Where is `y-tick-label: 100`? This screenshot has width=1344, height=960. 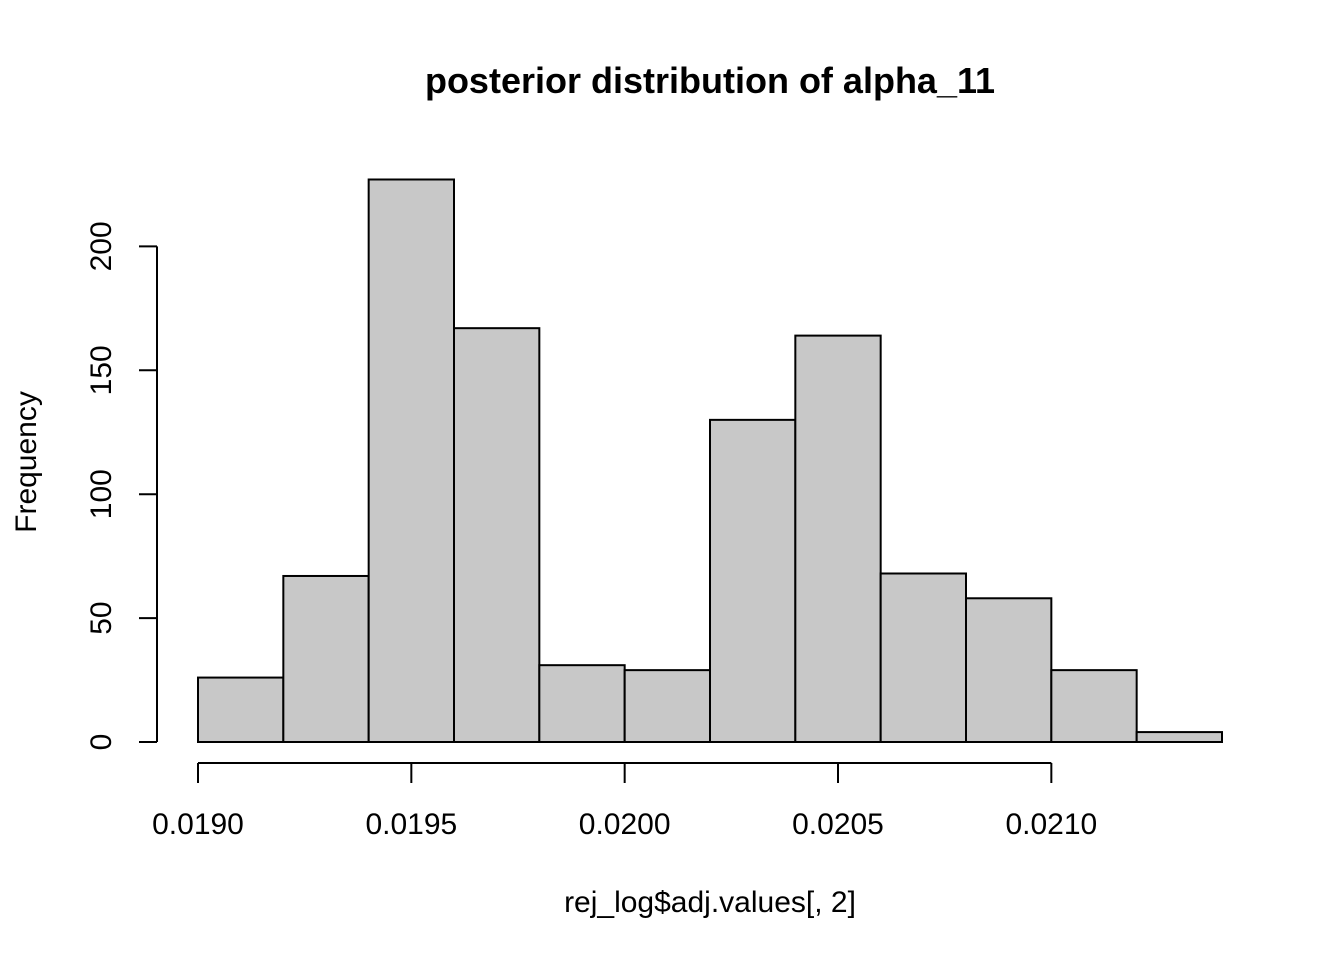
y-tick-label: 100 is located at coordinates (101, 494).